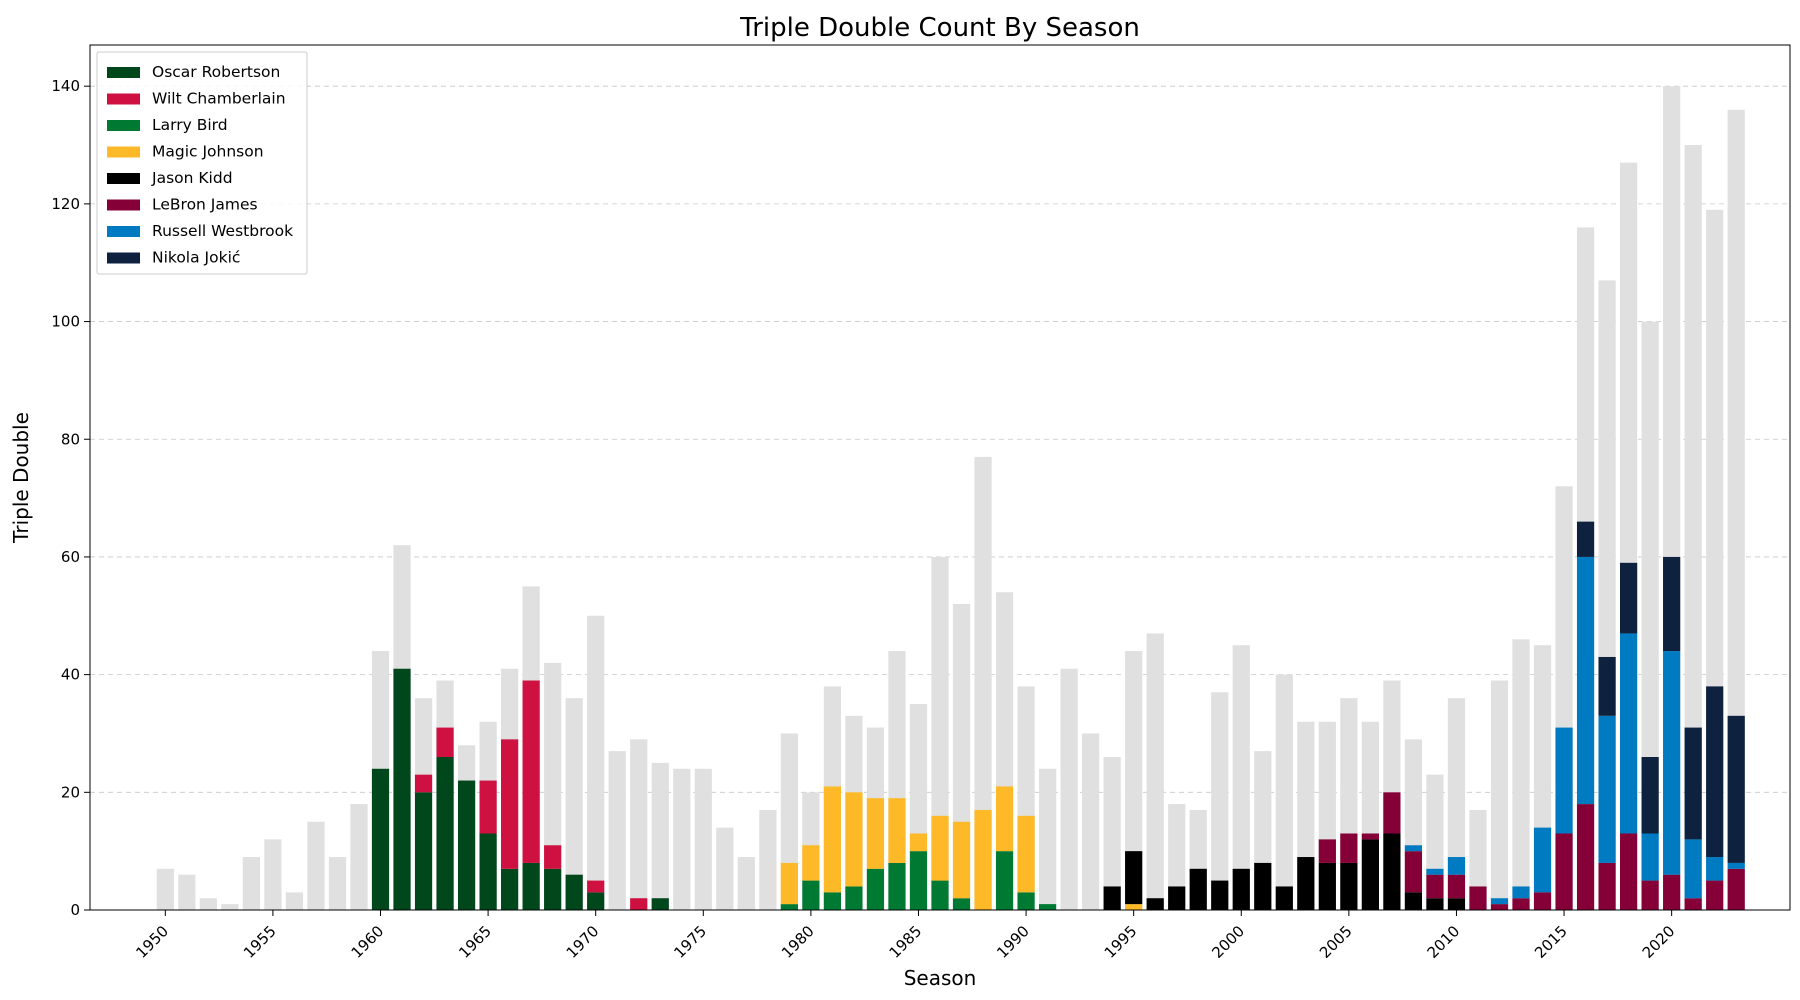 The height and width of the screenshot is (1000, 1800). What do you see at coordinates (196, 258) in the screenshot?
I see `legend-label: Nikola Jokić` at bounding box center [196, 258].